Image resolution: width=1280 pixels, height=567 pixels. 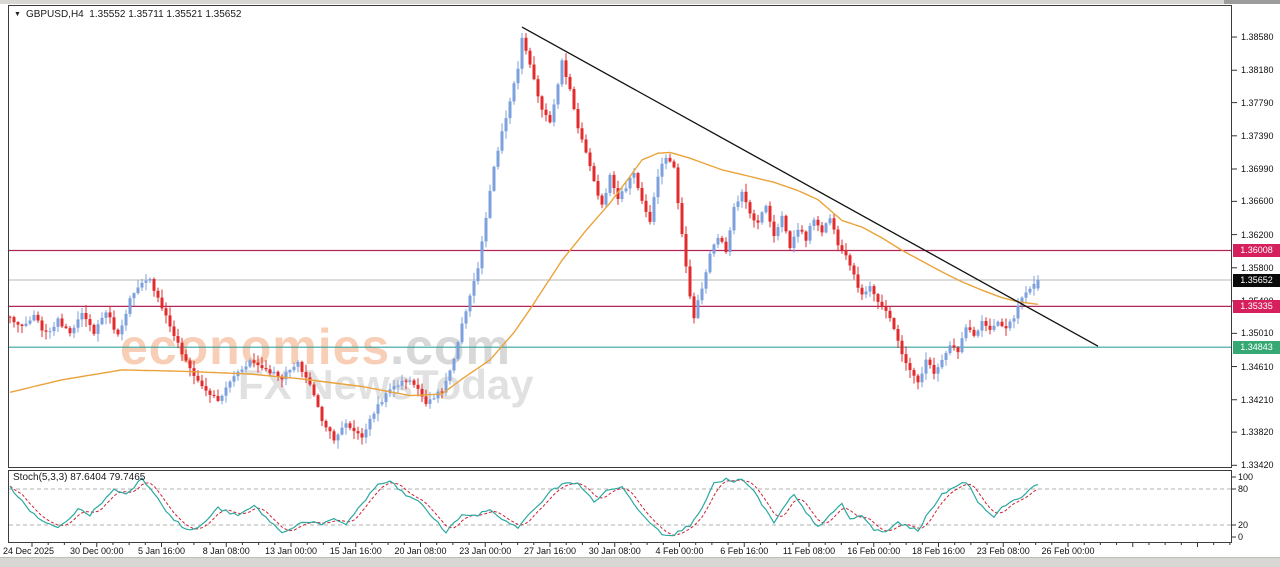 I want to click on price-axis-label: 1.36600, so click(x=1257, y=201).